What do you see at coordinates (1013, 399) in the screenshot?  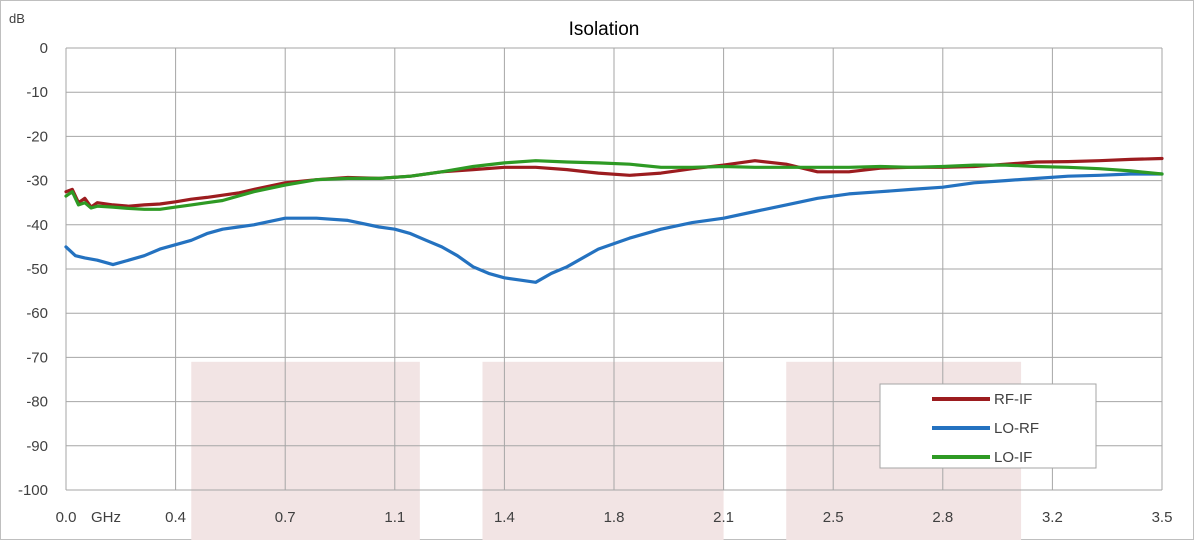 I see `legend-label-rf-if: RF-IF` at bounding box center [1013, 399].